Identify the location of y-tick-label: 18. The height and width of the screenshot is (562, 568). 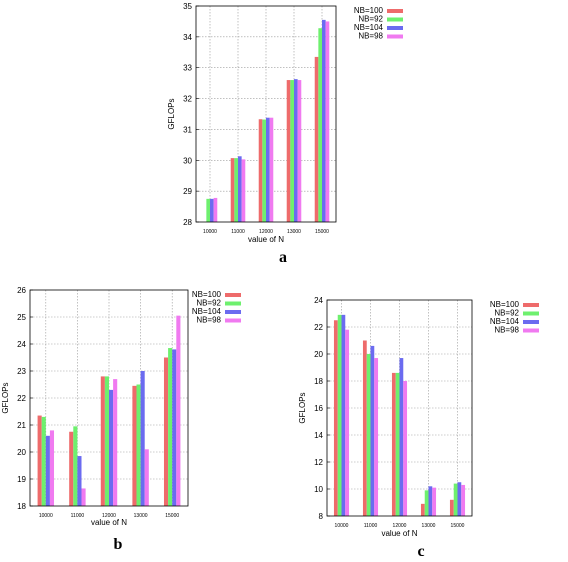
(21, 506).